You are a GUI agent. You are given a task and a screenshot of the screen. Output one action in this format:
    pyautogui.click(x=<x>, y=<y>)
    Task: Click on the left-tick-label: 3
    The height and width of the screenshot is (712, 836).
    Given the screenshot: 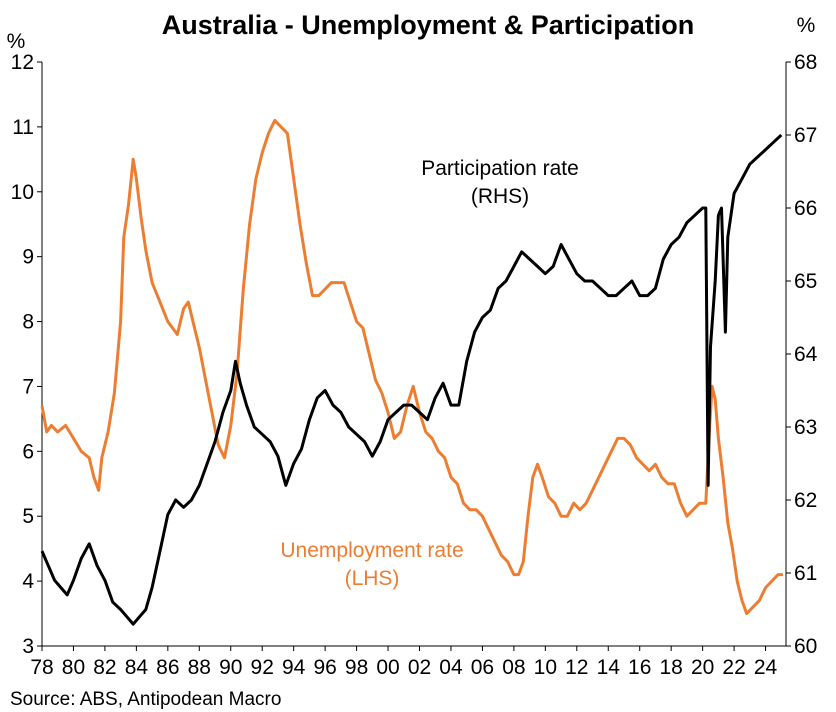 What is the action you would take?
    pyautogui.click(x=28, y=646)
    